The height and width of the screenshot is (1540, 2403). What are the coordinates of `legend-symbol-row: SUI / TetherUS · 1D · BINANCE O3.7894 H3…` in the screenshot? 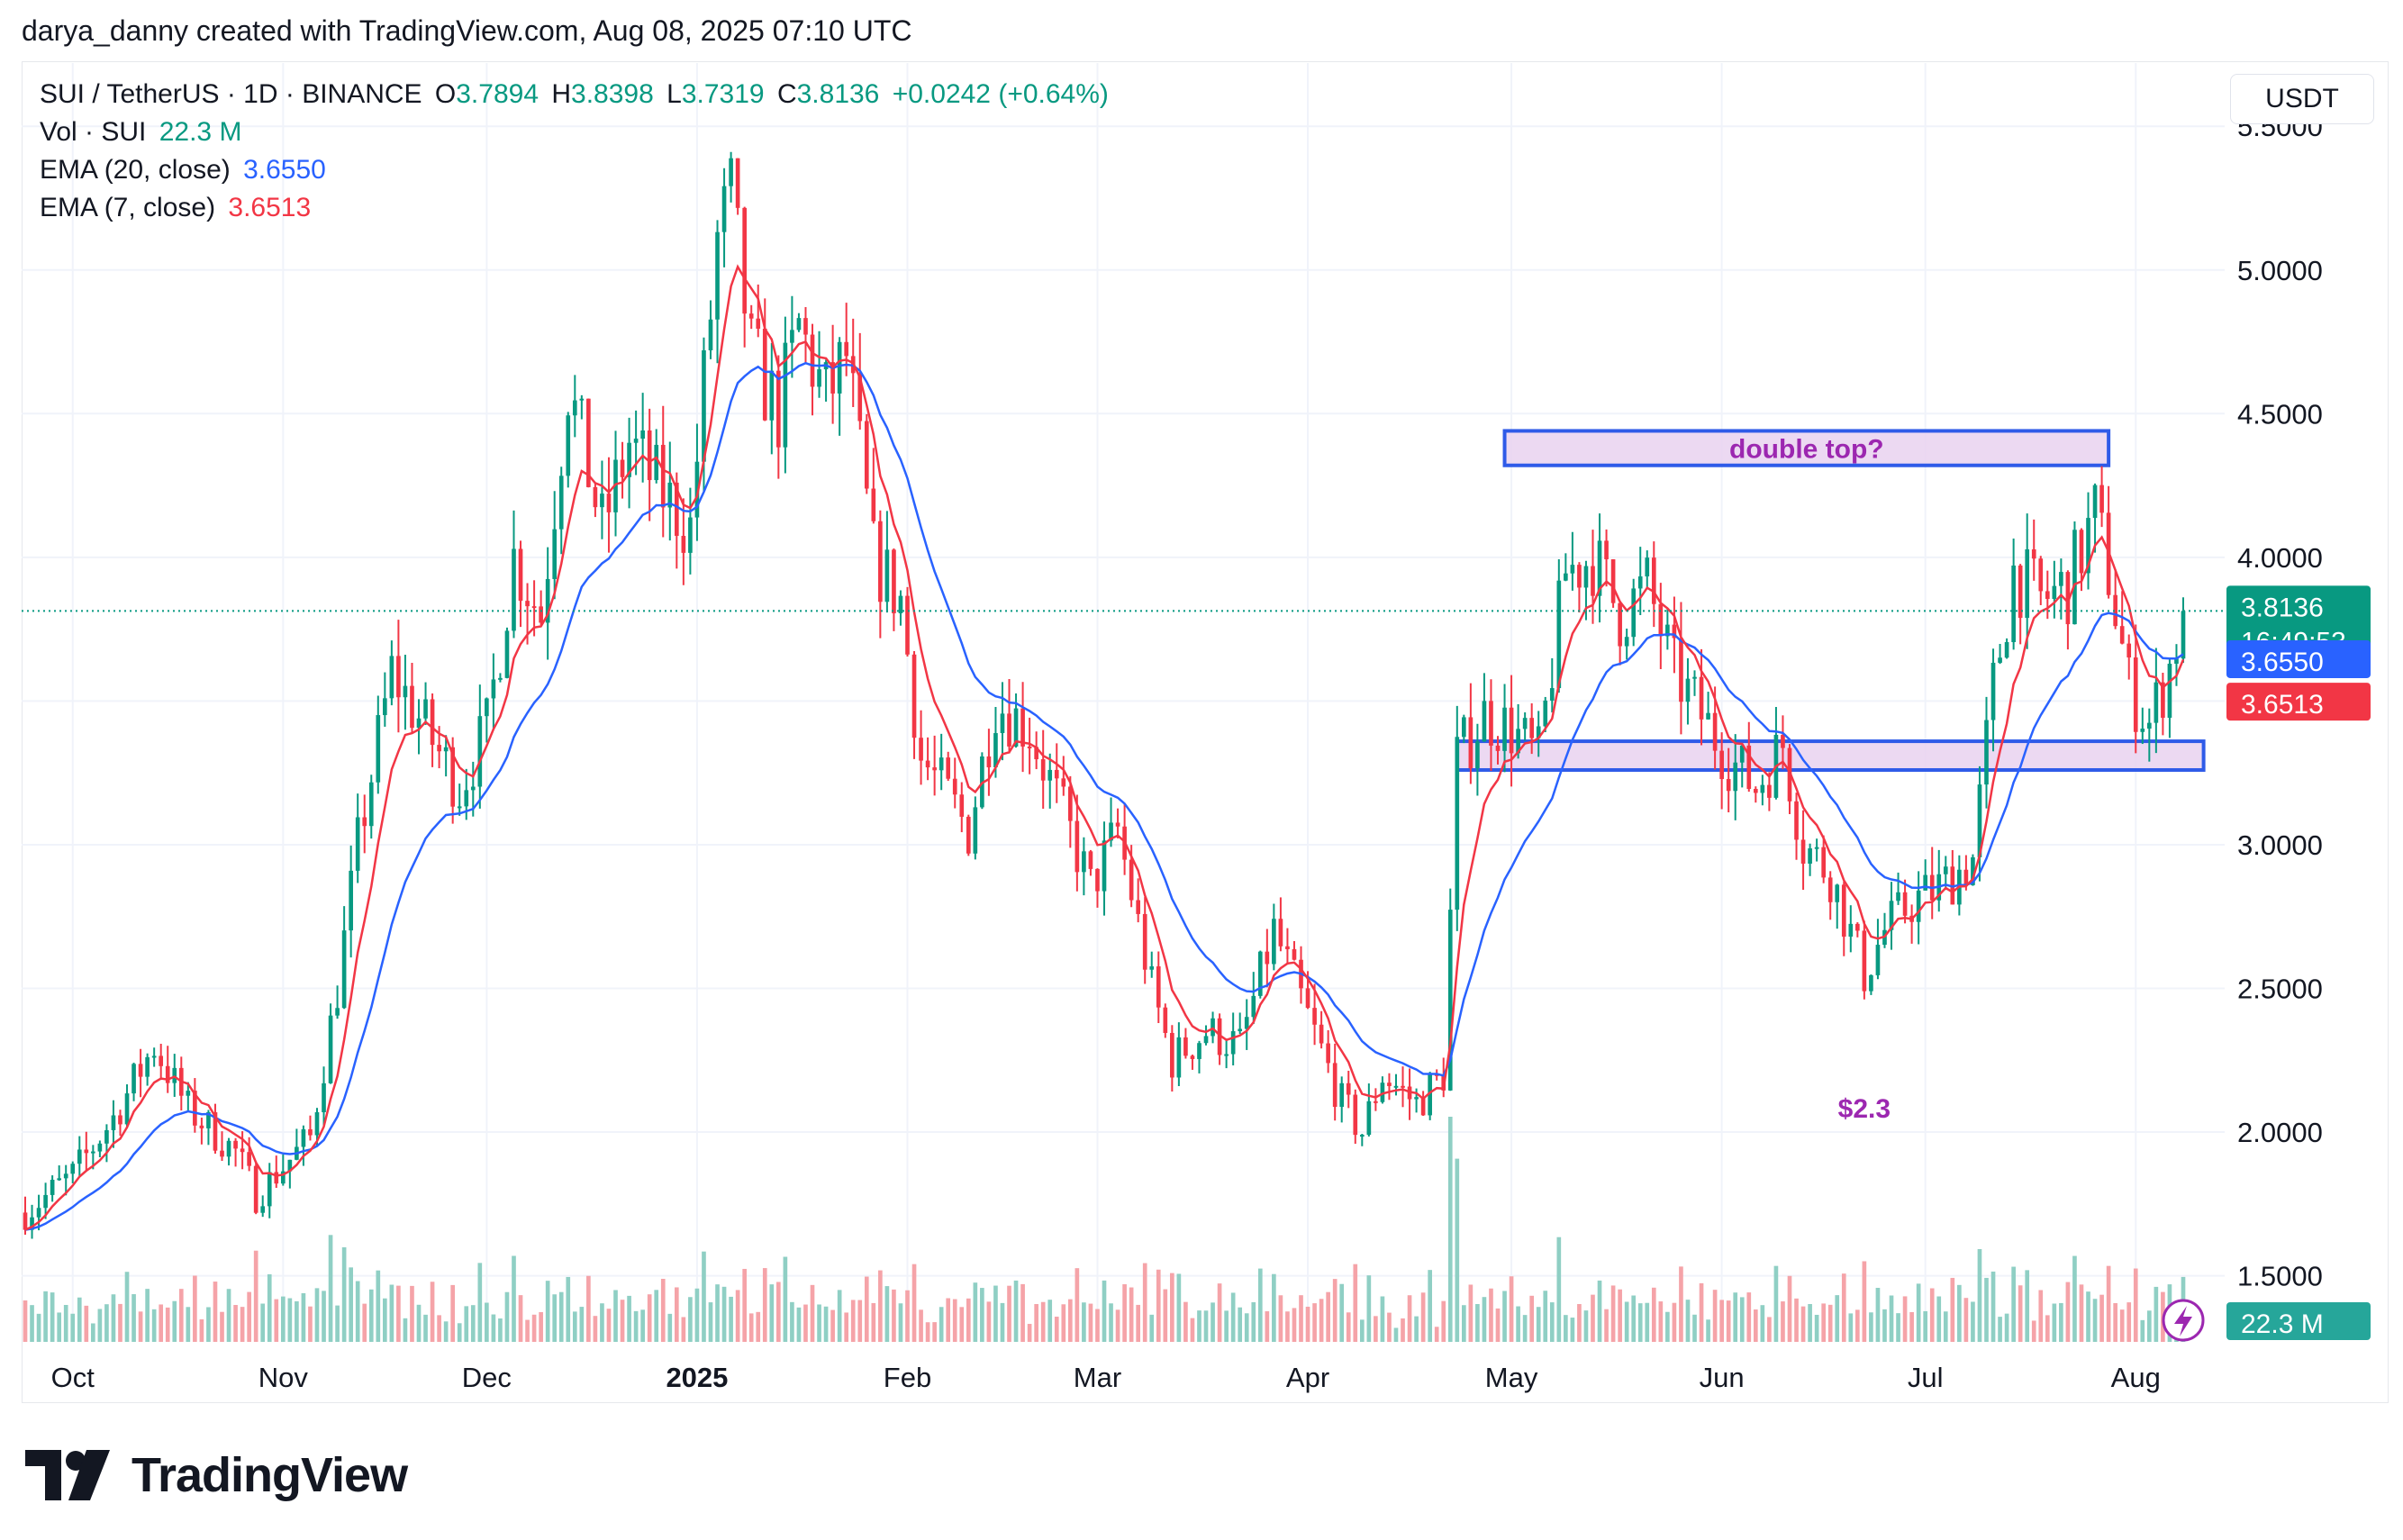 It's located at (577, 94).